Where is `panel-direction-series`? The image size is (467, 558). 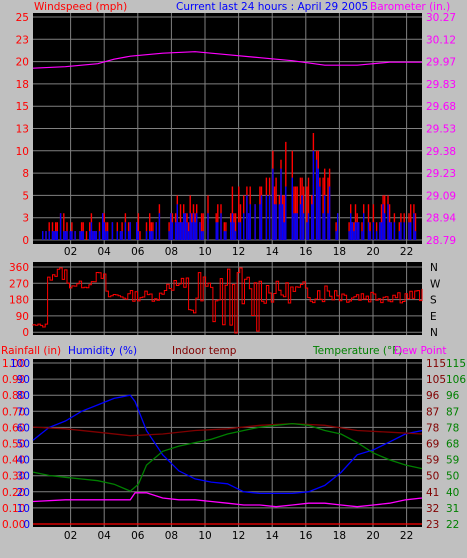
panel-direction-series is located at coordinates (227, 300).